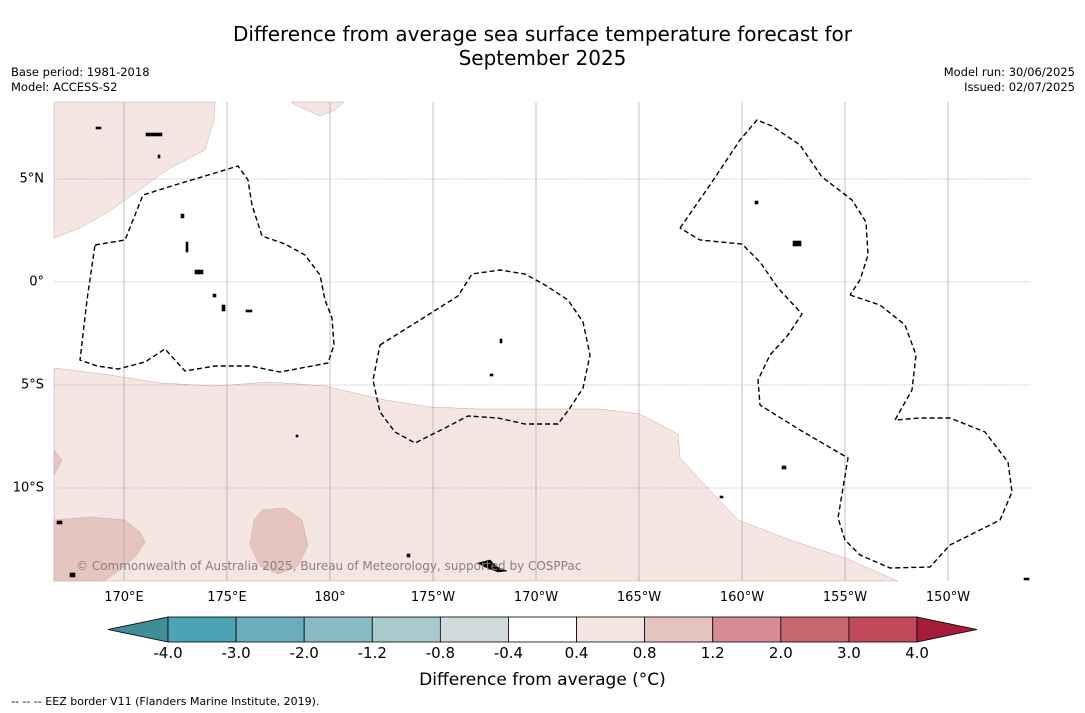 The image size is (1085, 713). What do you see at coordinates (481, 356) in the screenshot?
I see `eez-kiribati-phoenix` at bounding box center [481, 356].